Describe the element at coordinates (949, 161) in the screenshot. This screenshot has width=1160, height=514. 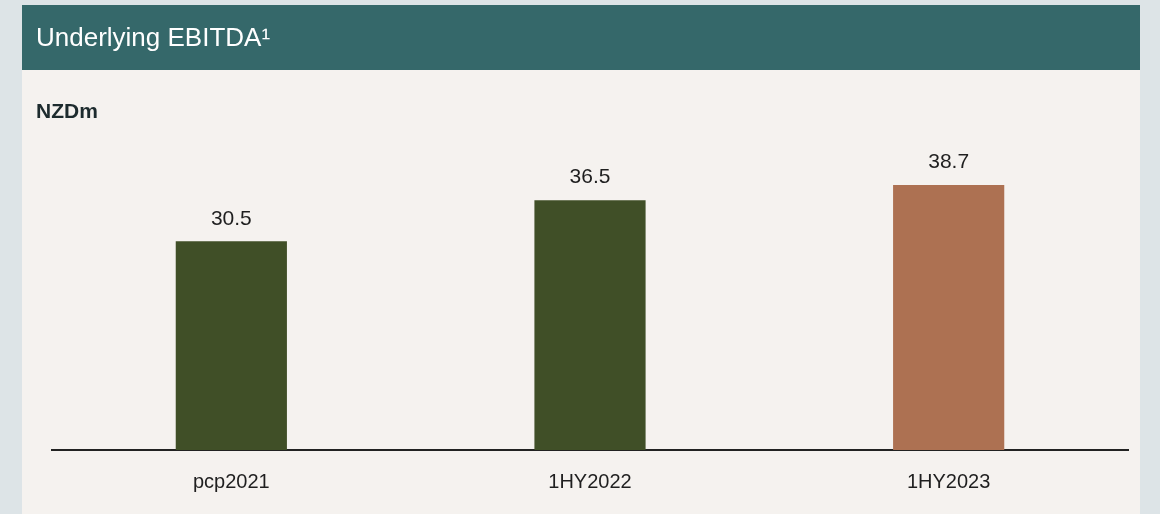
I see `data-label: 38.7` at that location.